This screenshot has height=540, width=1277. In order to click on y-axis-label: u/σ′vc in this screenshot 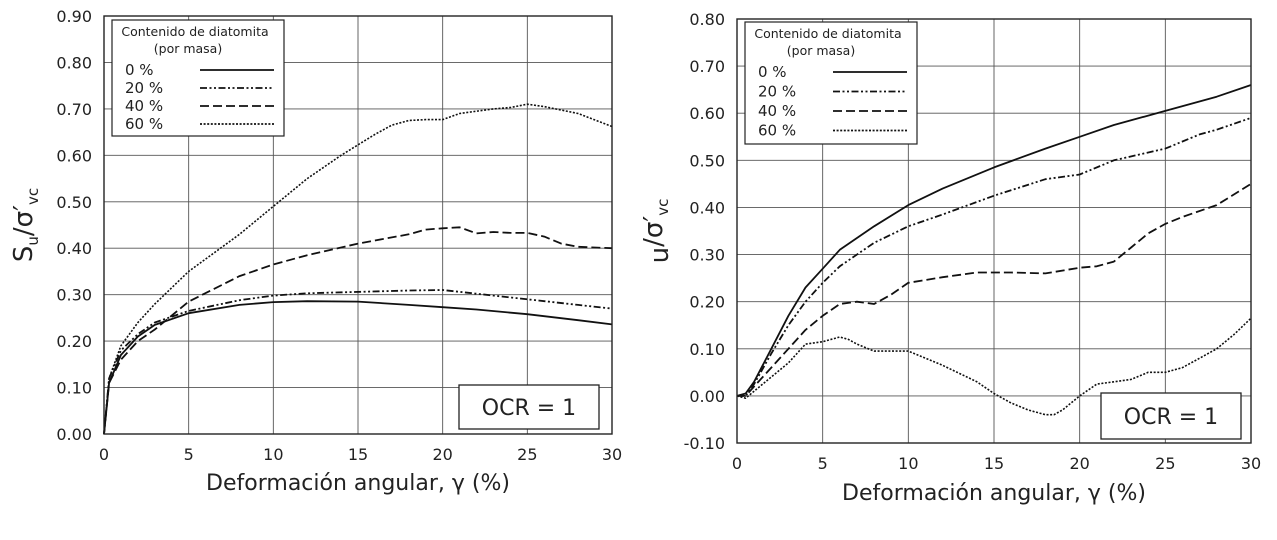, I will do `click(657, 231)`.